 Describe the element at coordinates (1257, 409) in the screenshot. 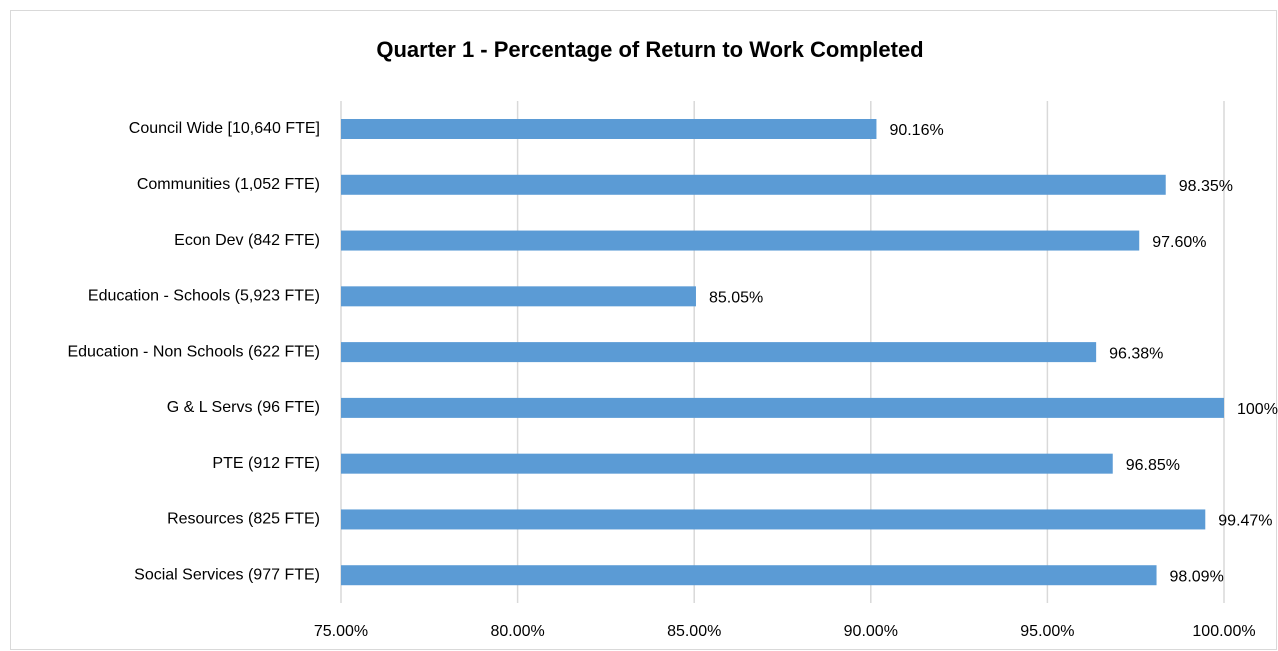

I see `data-label: 100%` at that location.